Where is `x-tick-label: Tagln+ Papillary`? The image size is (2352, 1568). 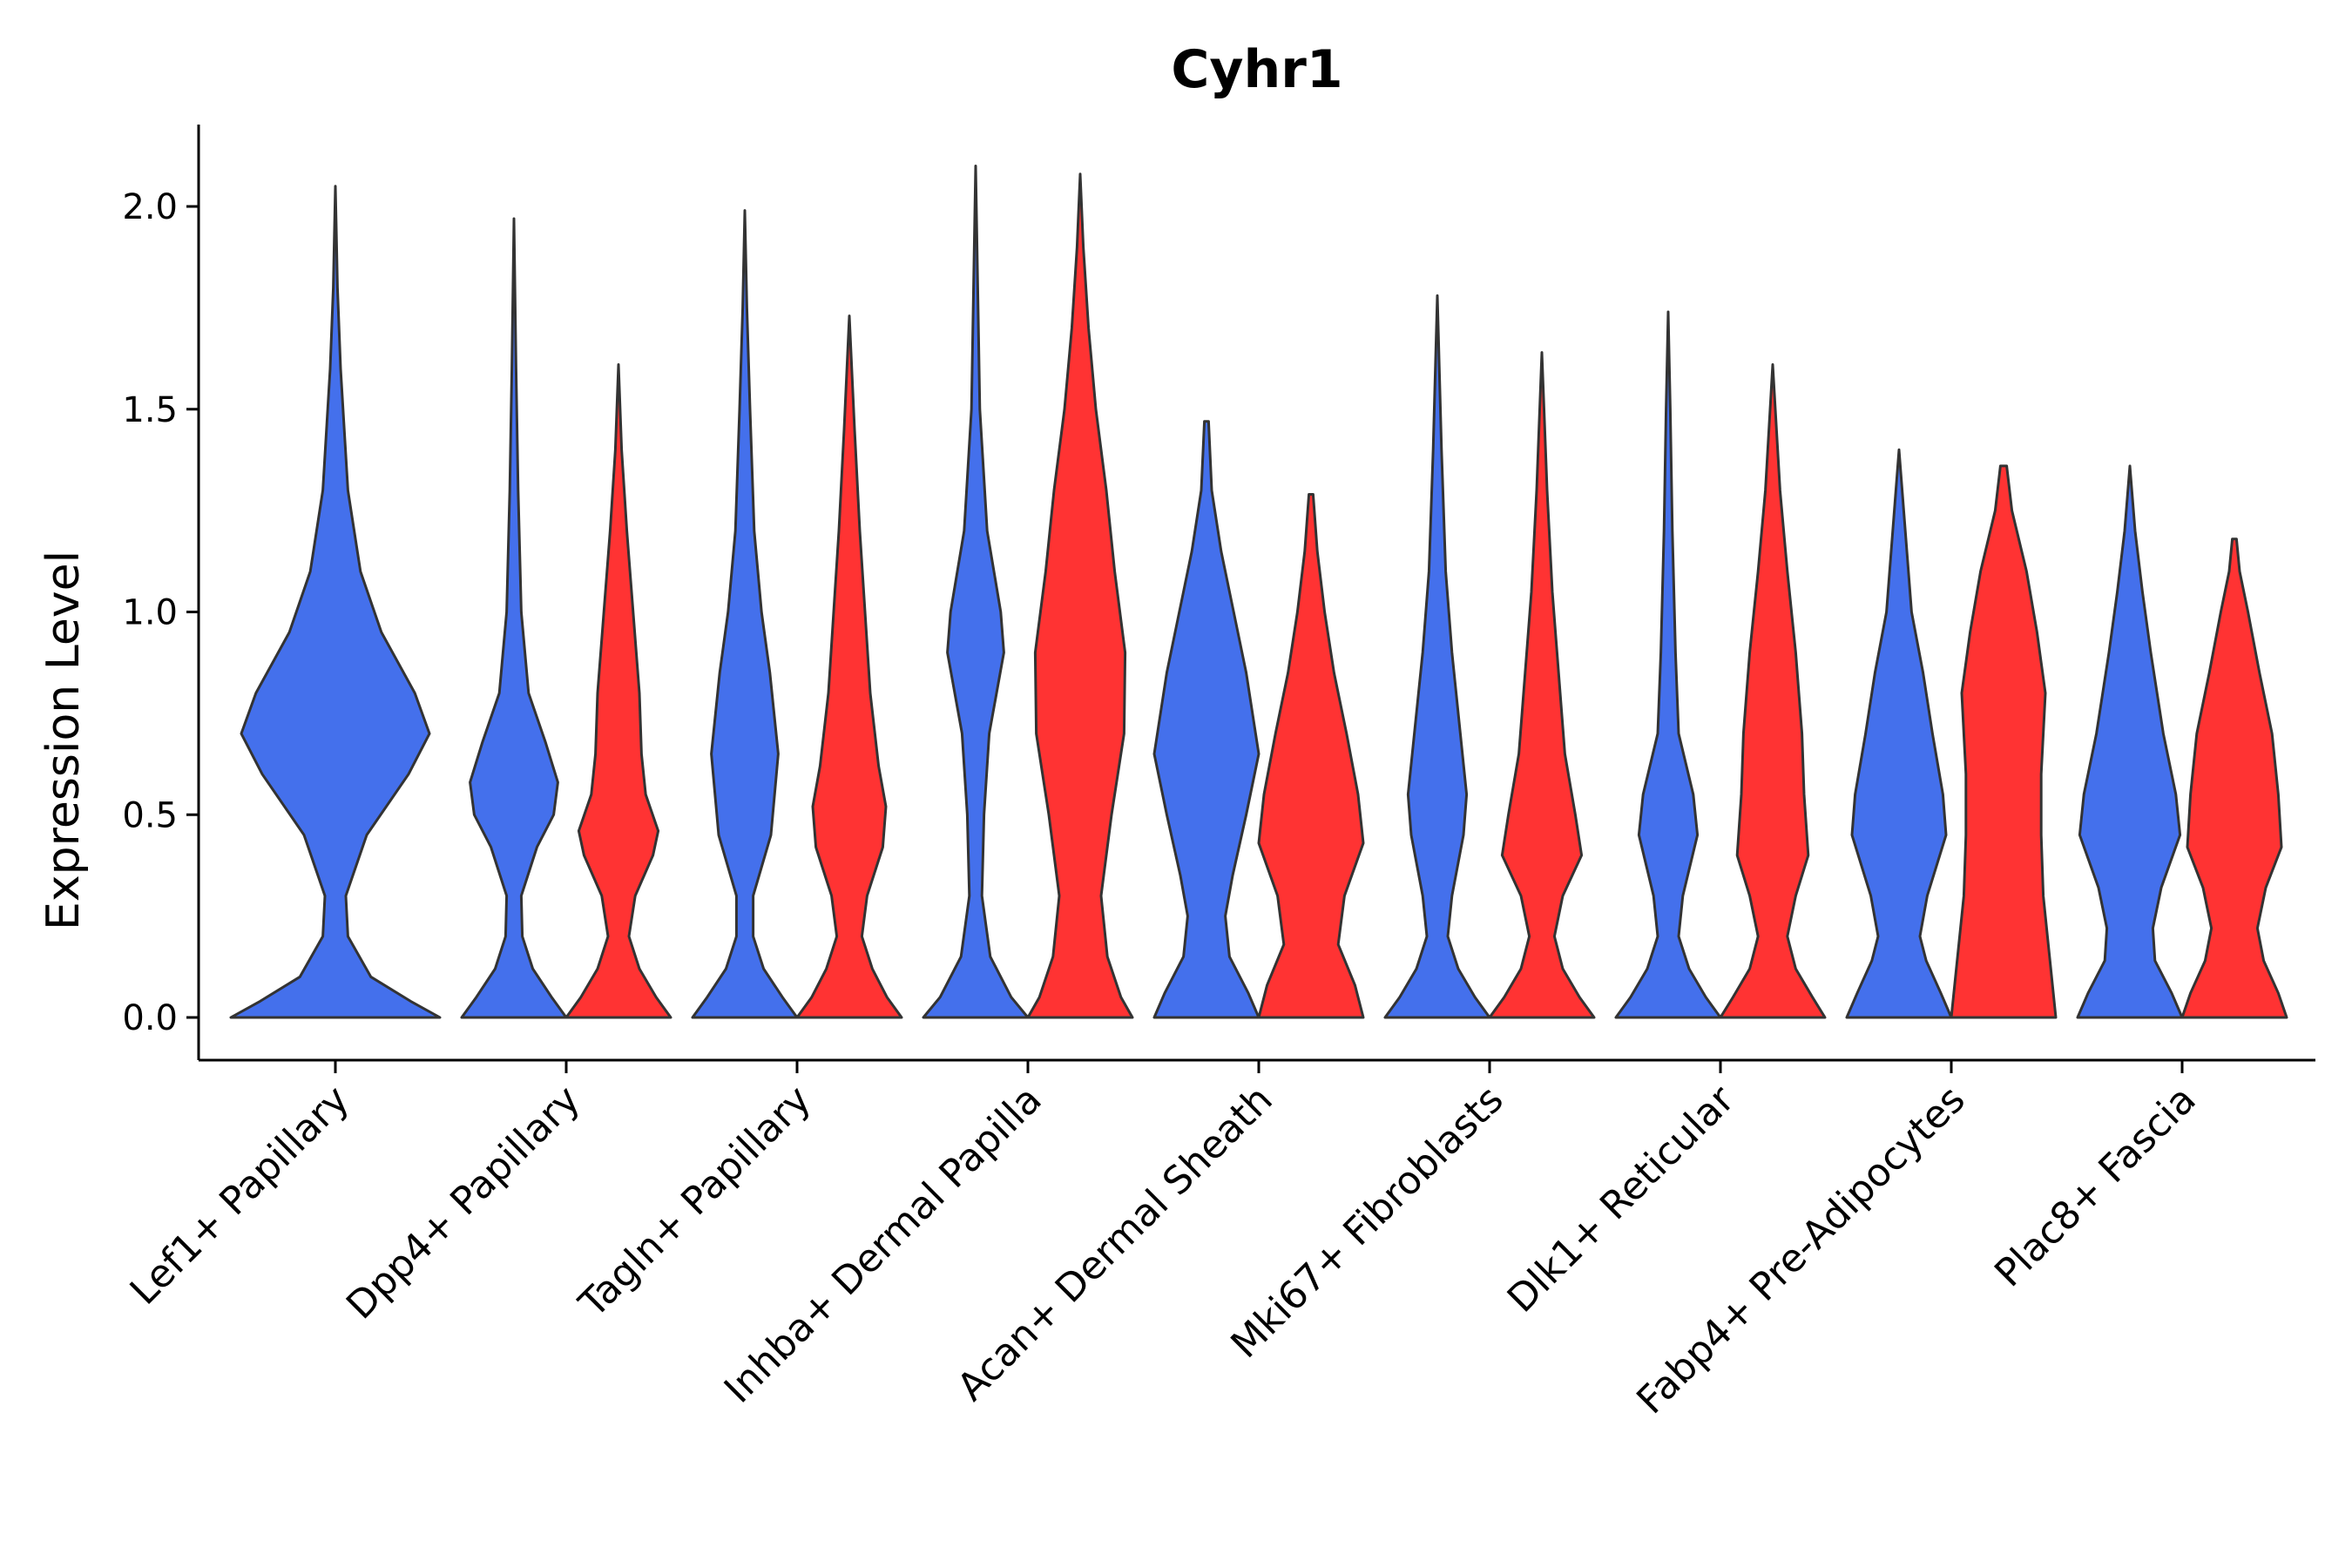
x-tick-label: Tagln+ Papillary is located at coordinates (695, 1202).